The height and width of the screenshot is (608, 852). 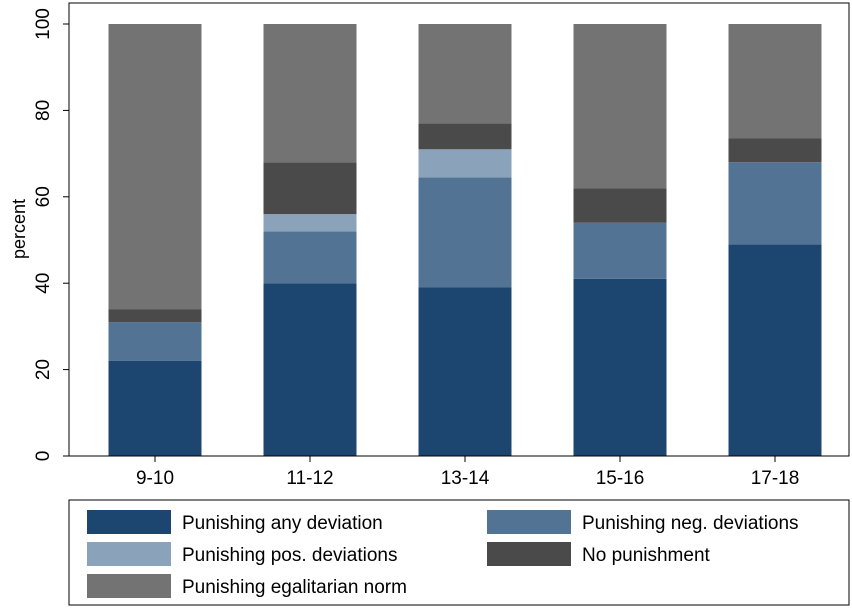 I want to click on x-axis-ticks: 9-10 11-12 13-14 15-16 17-18, so click(x=467, y=472).